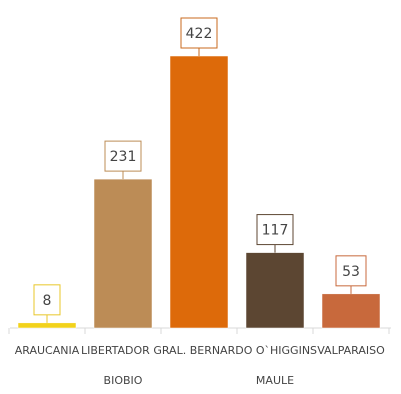 This screenshot has width=401, height=394. I want to click on x-tick-label: ARAUCANIA, so click(47, 350).